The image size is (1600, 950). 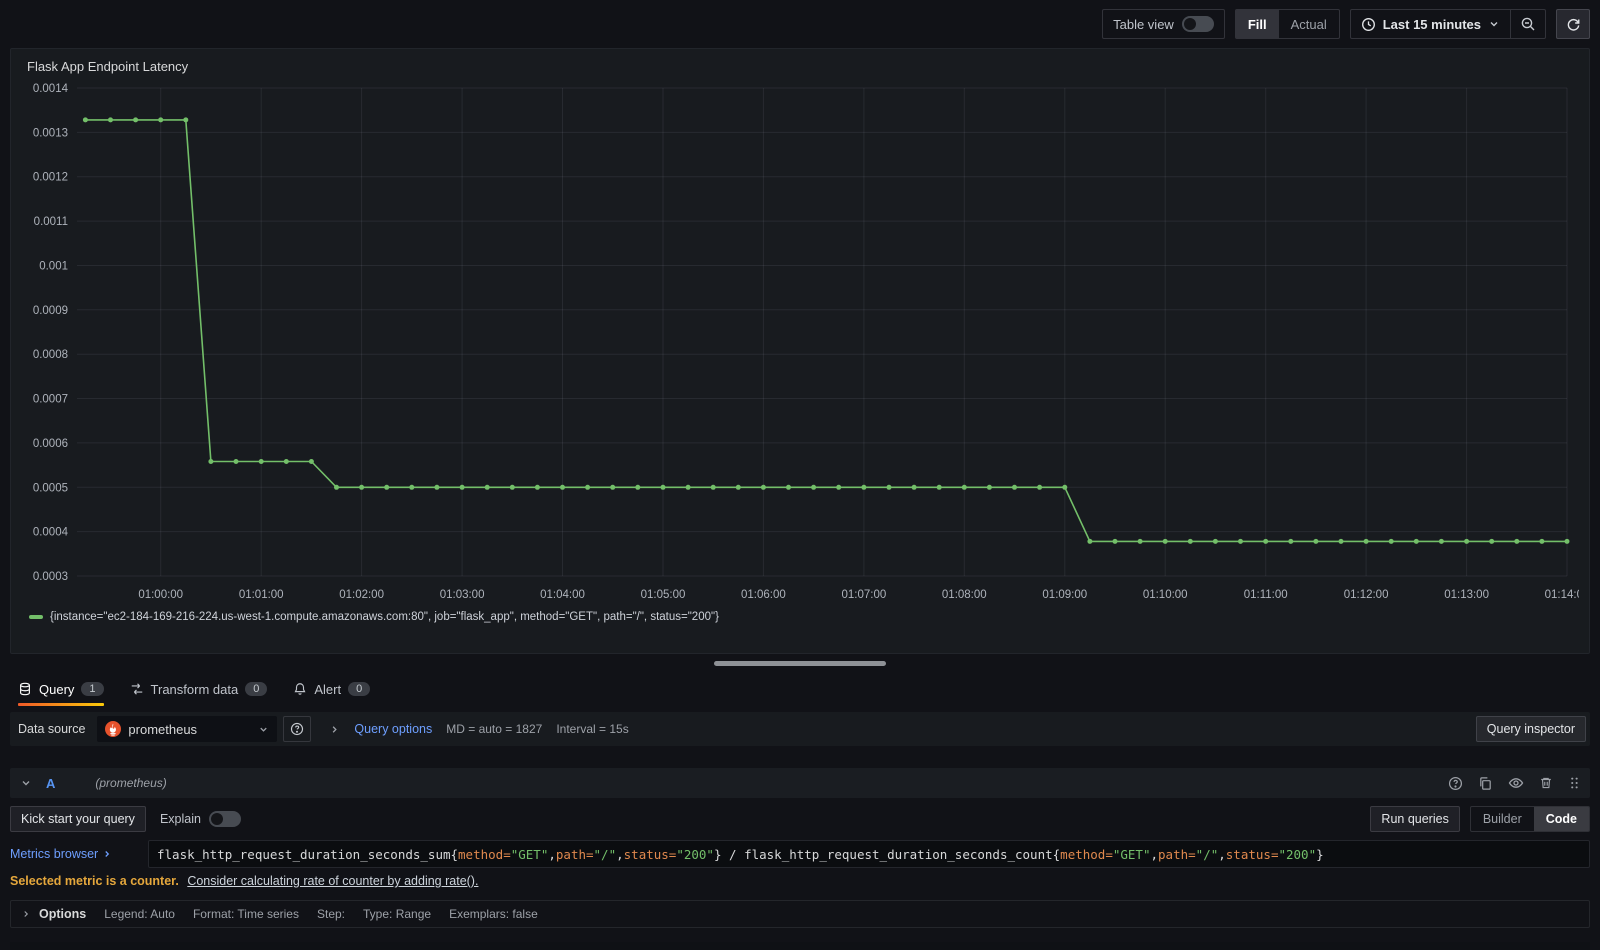 I want to click on x-axis-tick-label: 01:01:00, so click(x=261, y=595).